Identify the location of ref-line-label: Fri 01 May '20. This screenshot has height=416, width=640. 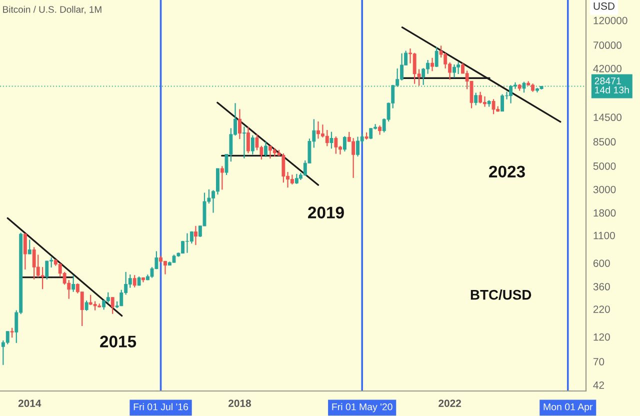
(362, 407).